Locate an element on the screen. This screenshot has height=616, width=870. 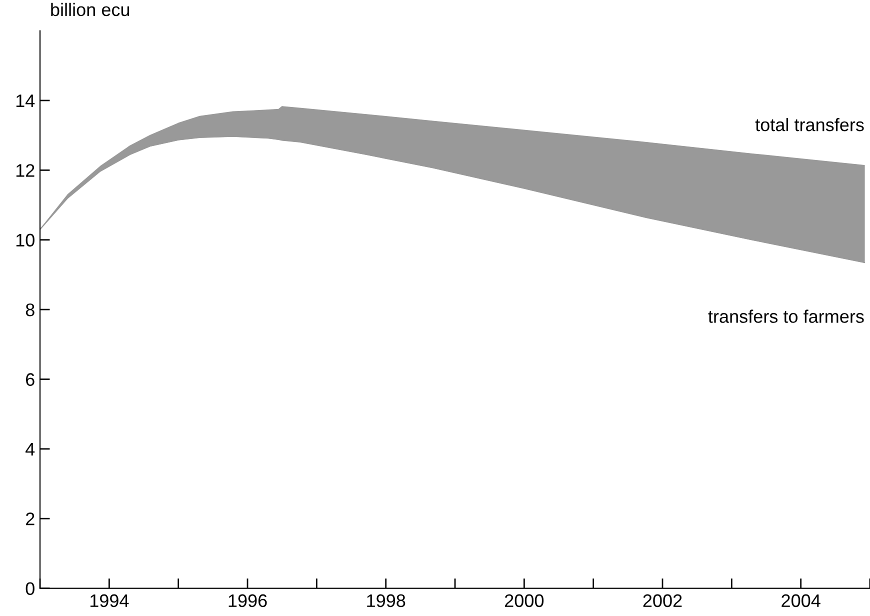
y-tick-label: 14 is located at coordinates (25, 101).